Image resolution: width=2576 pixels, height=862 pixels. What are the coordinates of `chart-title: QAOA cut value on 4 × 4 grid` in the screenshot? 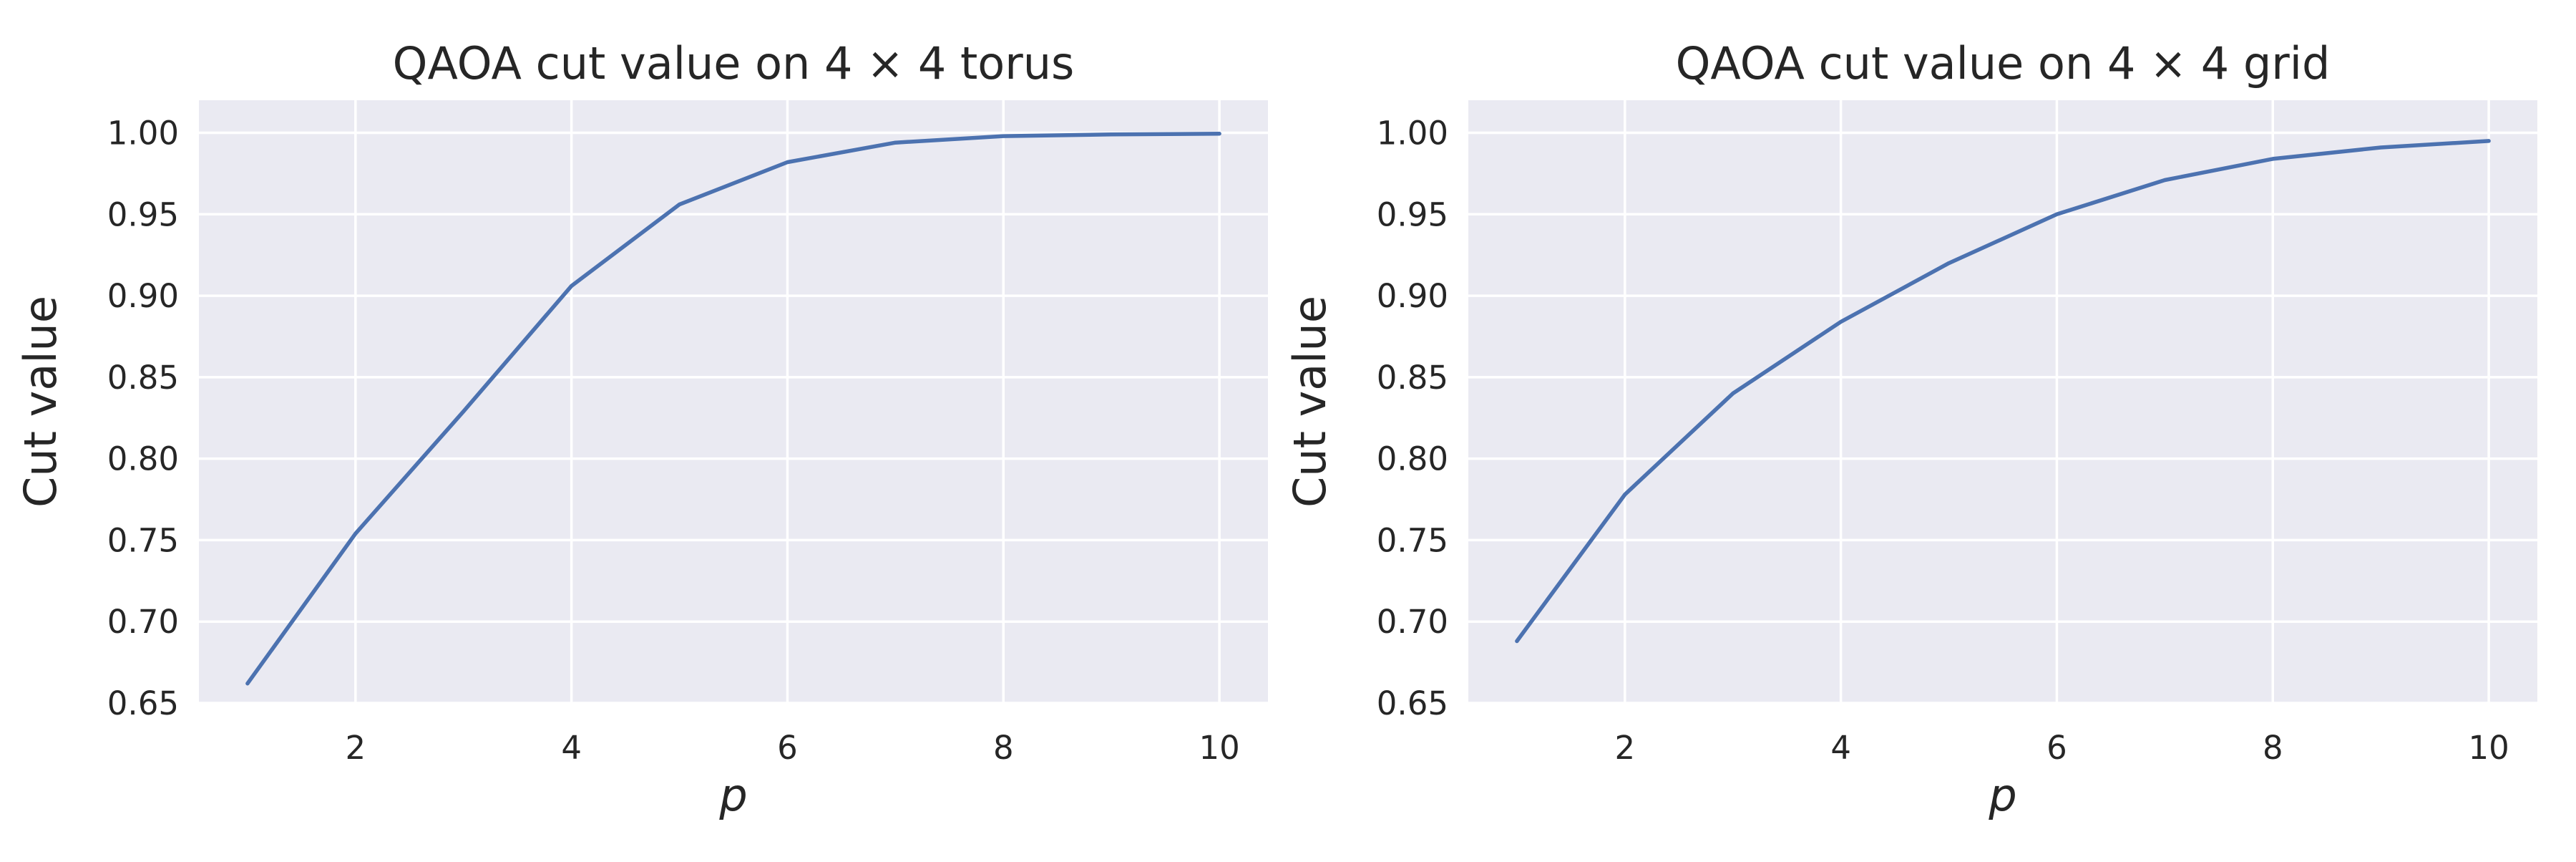 It's located at (2003, 63).